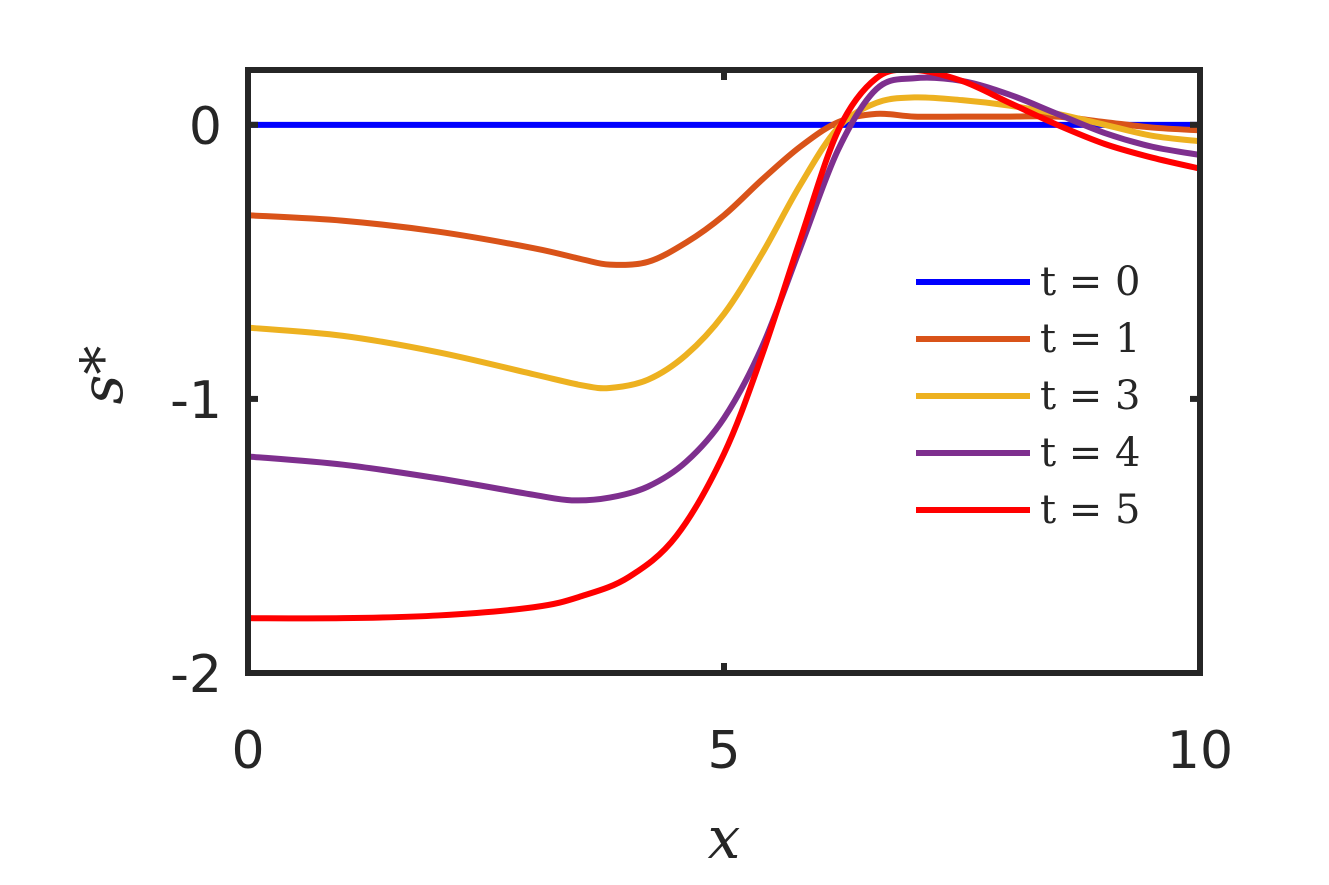 This screenshot has width=1329, height=885. I want to click on y-tick-label-1: -1, so click(196, 401).